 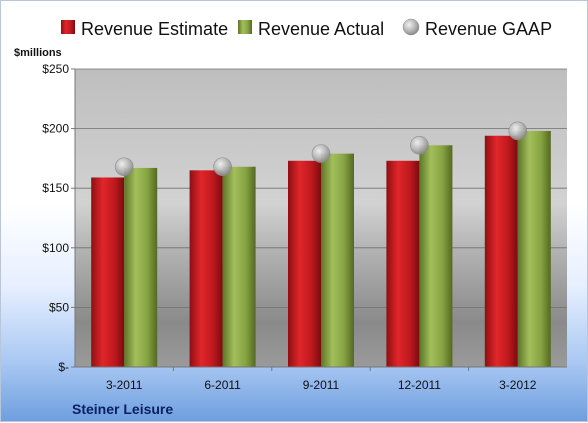 I want to click on legend-label-actual: Revenue Actual, so click(x=321, y=29).